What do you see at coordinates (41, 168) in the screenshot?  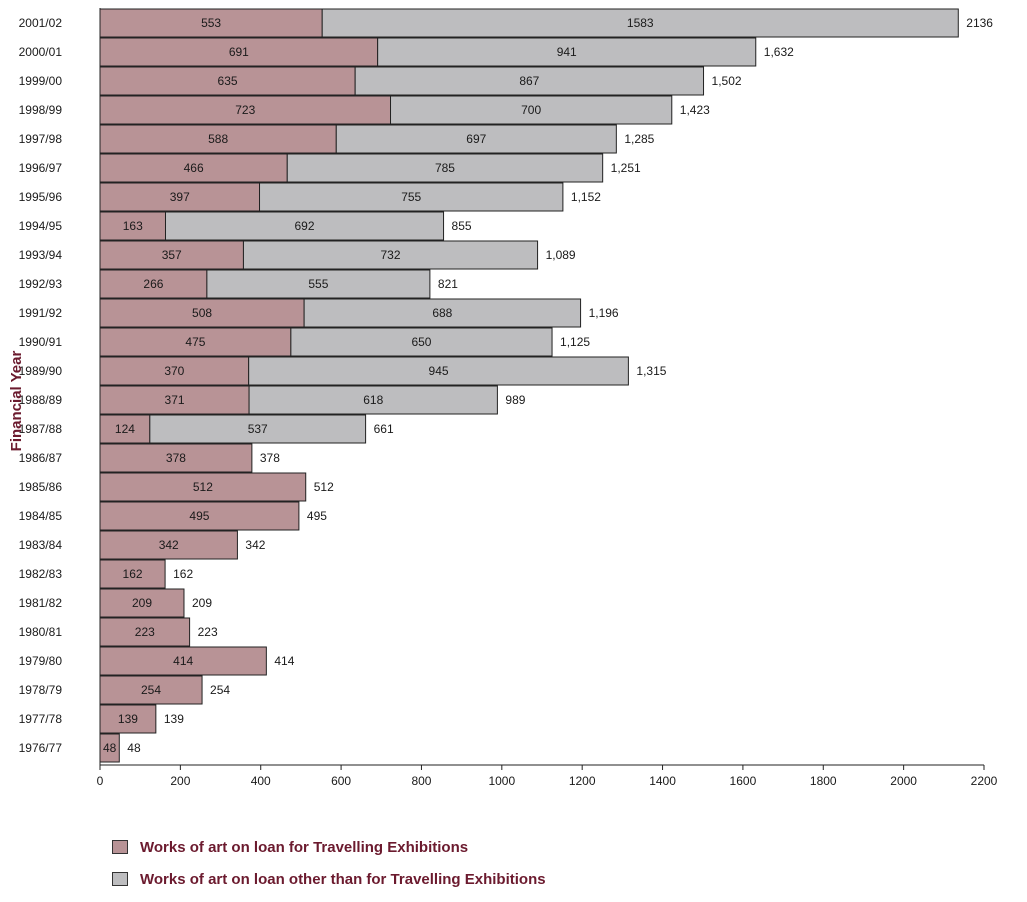 I see `category-label: 1996/97` at bounding box center [41, 168].